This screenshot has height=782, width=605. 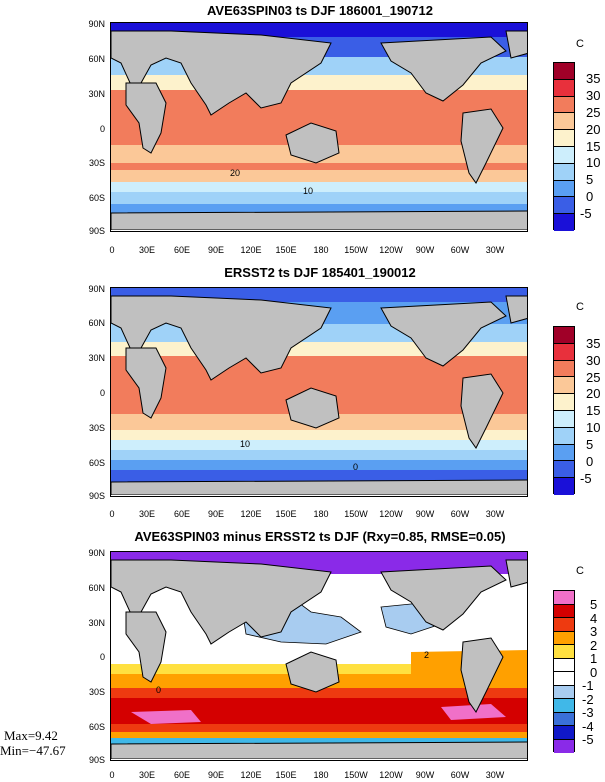 What do you see at coordinates (320, 272) in the screenshot?
I see `panel-title: ERSST2 ts DJF 185401_190012` at bounding box center [320, 272].